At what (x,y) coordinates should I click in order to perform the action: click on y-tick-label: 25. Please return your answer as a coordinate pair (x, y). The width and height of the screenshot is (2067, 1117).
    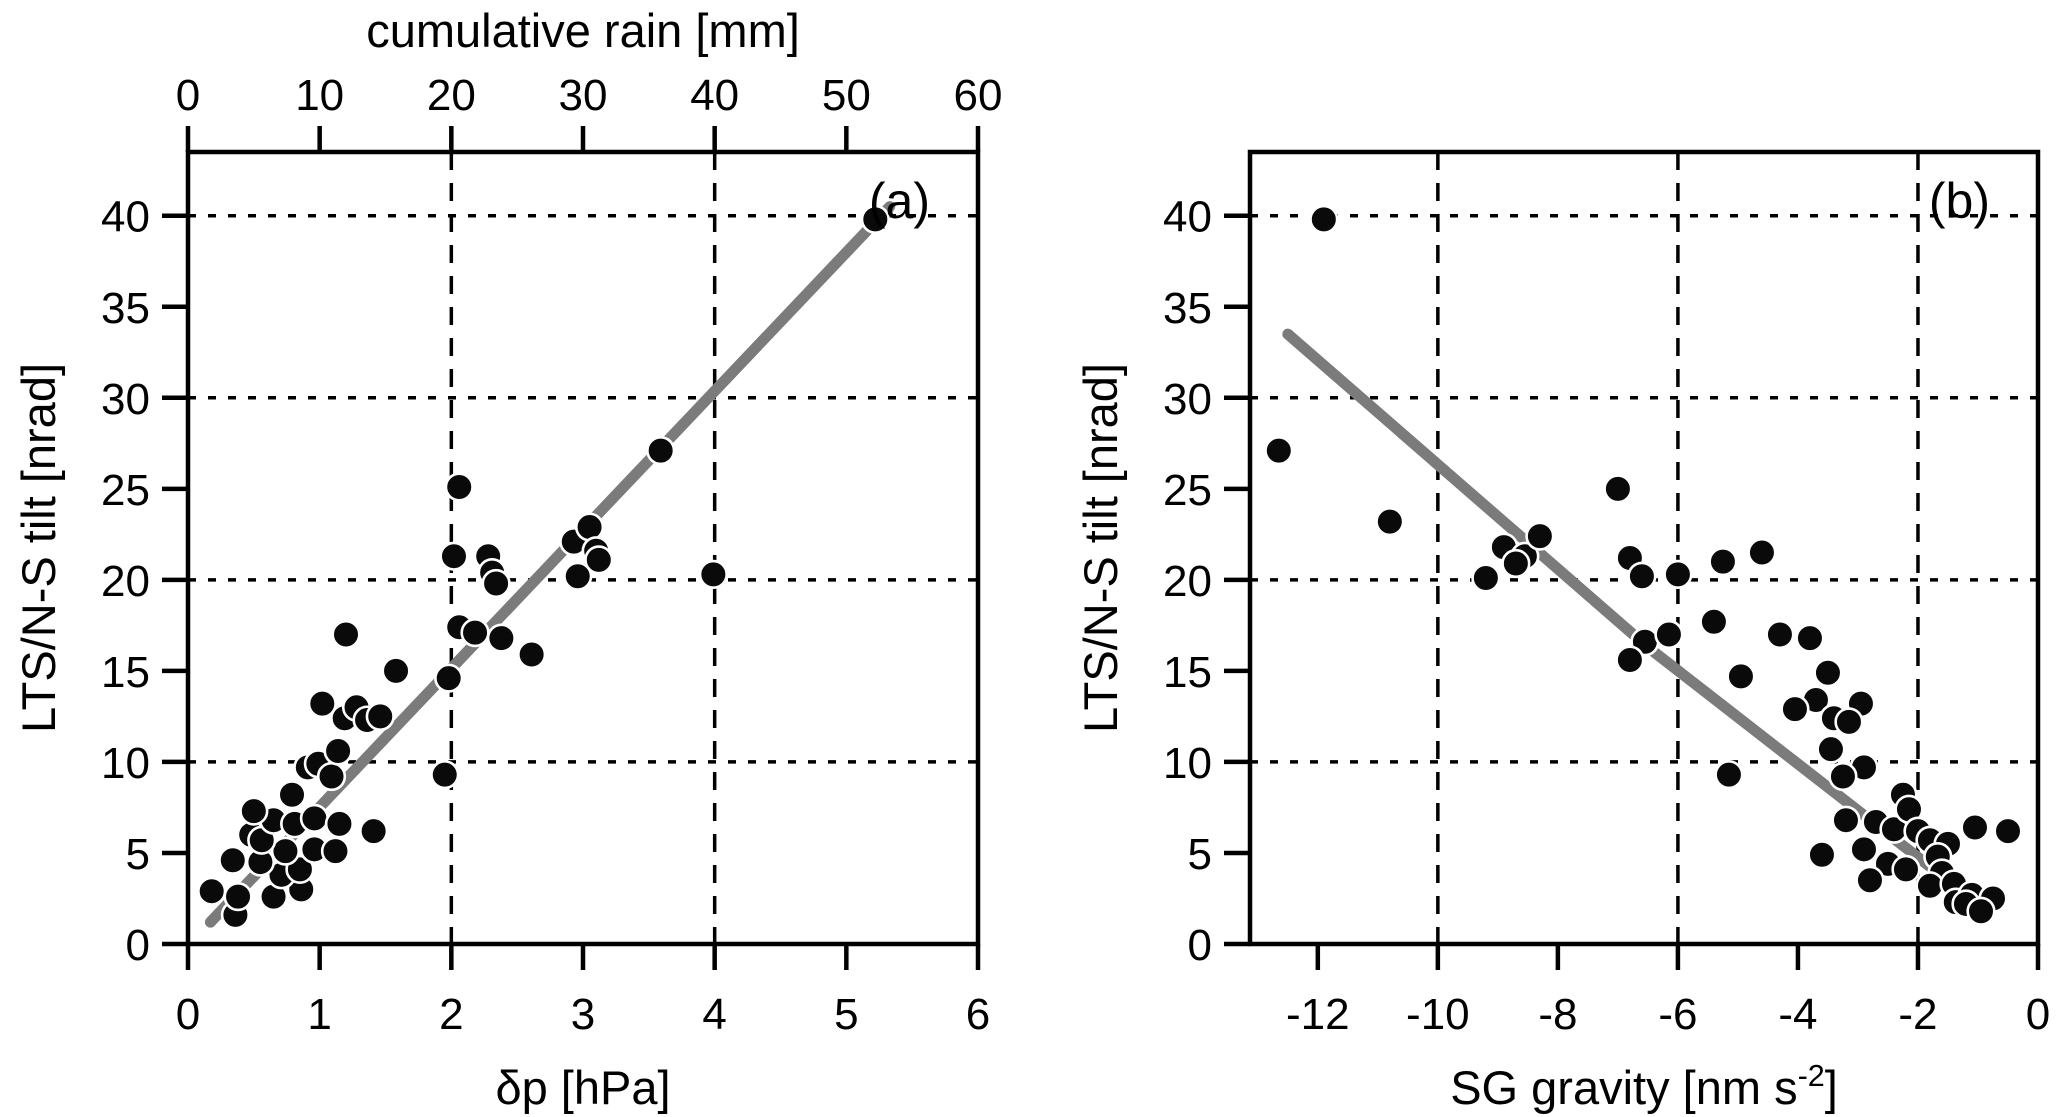
    Looking at the image, I should click on (1187, 490).